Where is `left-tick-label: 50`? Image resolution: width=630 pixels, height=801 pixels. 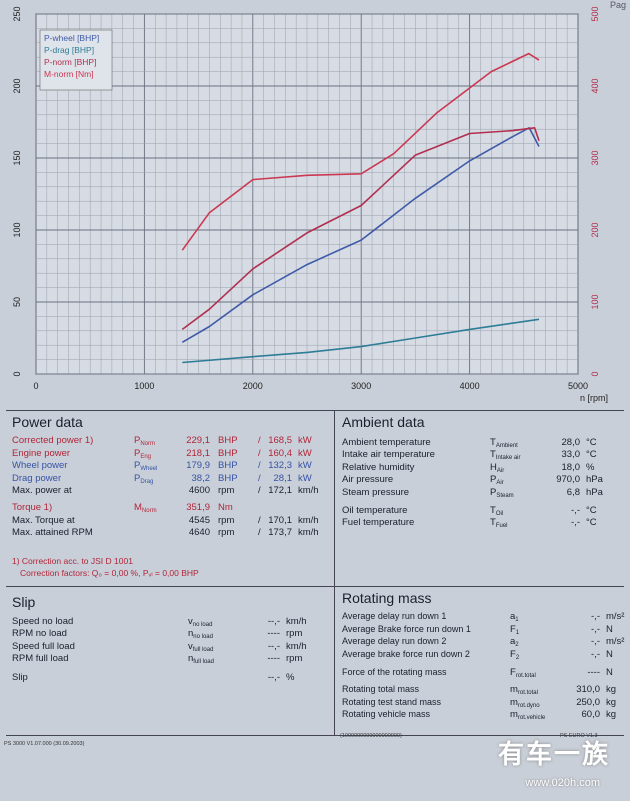
left-tick-label: 50 is located at coordinates (17, 302).